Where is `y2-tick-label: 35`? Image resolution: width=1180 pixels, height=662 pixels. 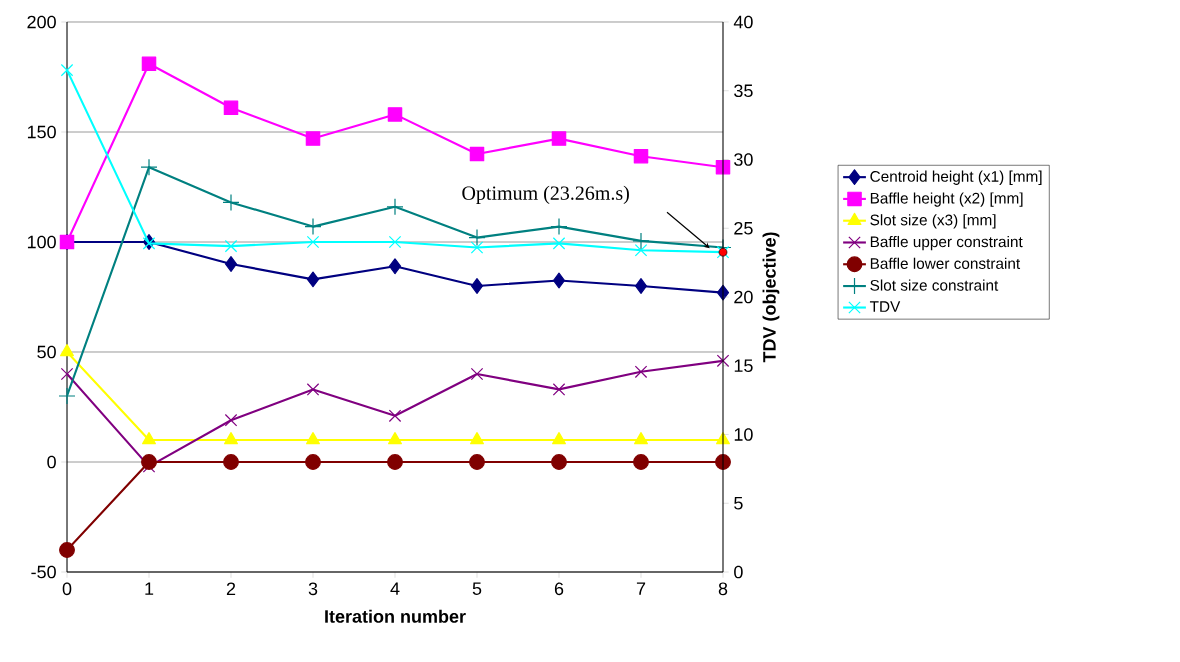
y2-tick-label: 35 is located at coordinates (743, 91).